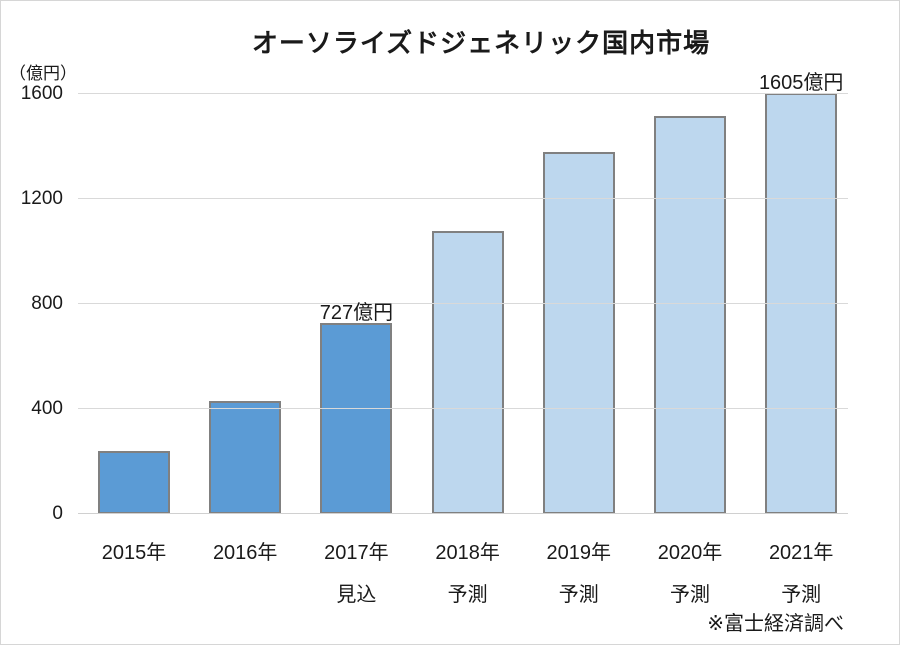 The image size is (900, 645). I want to click on x-sublabel-2021年: 予測, so click(801, 595).